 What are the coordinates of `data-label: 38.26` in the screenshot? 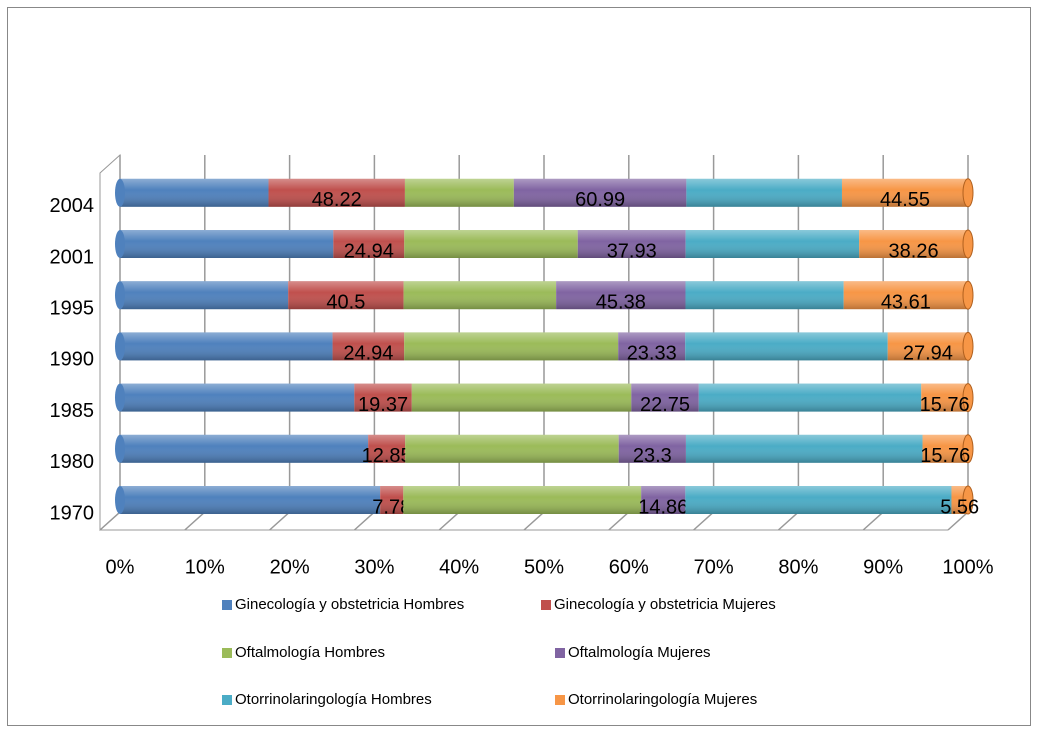 It's located at (914, 251).